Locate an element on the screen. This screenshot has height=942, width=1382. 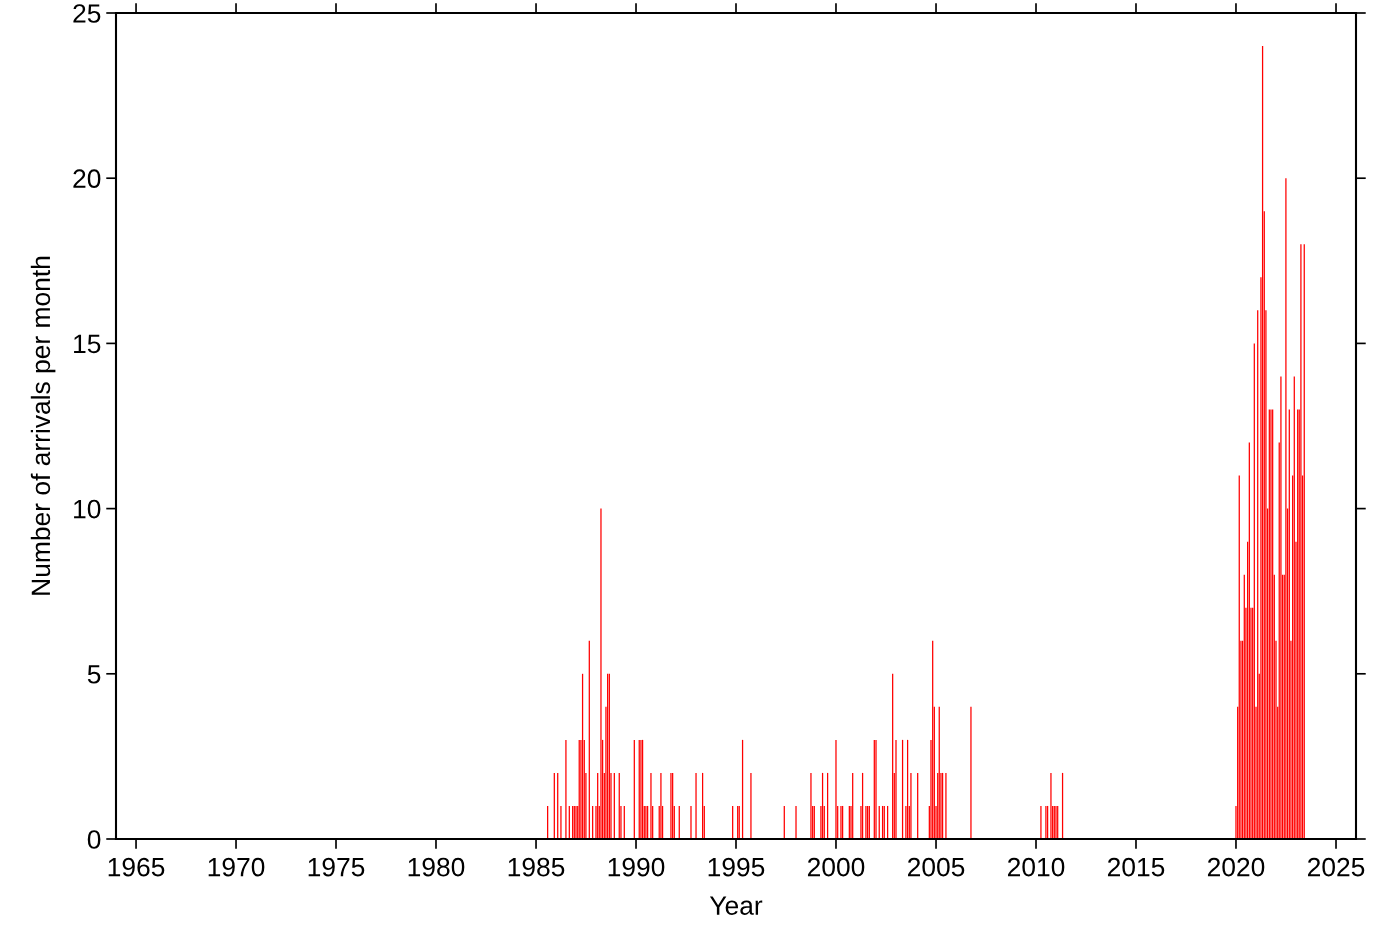
x-tick-label: 1985 is located at coordinates (536, 867).